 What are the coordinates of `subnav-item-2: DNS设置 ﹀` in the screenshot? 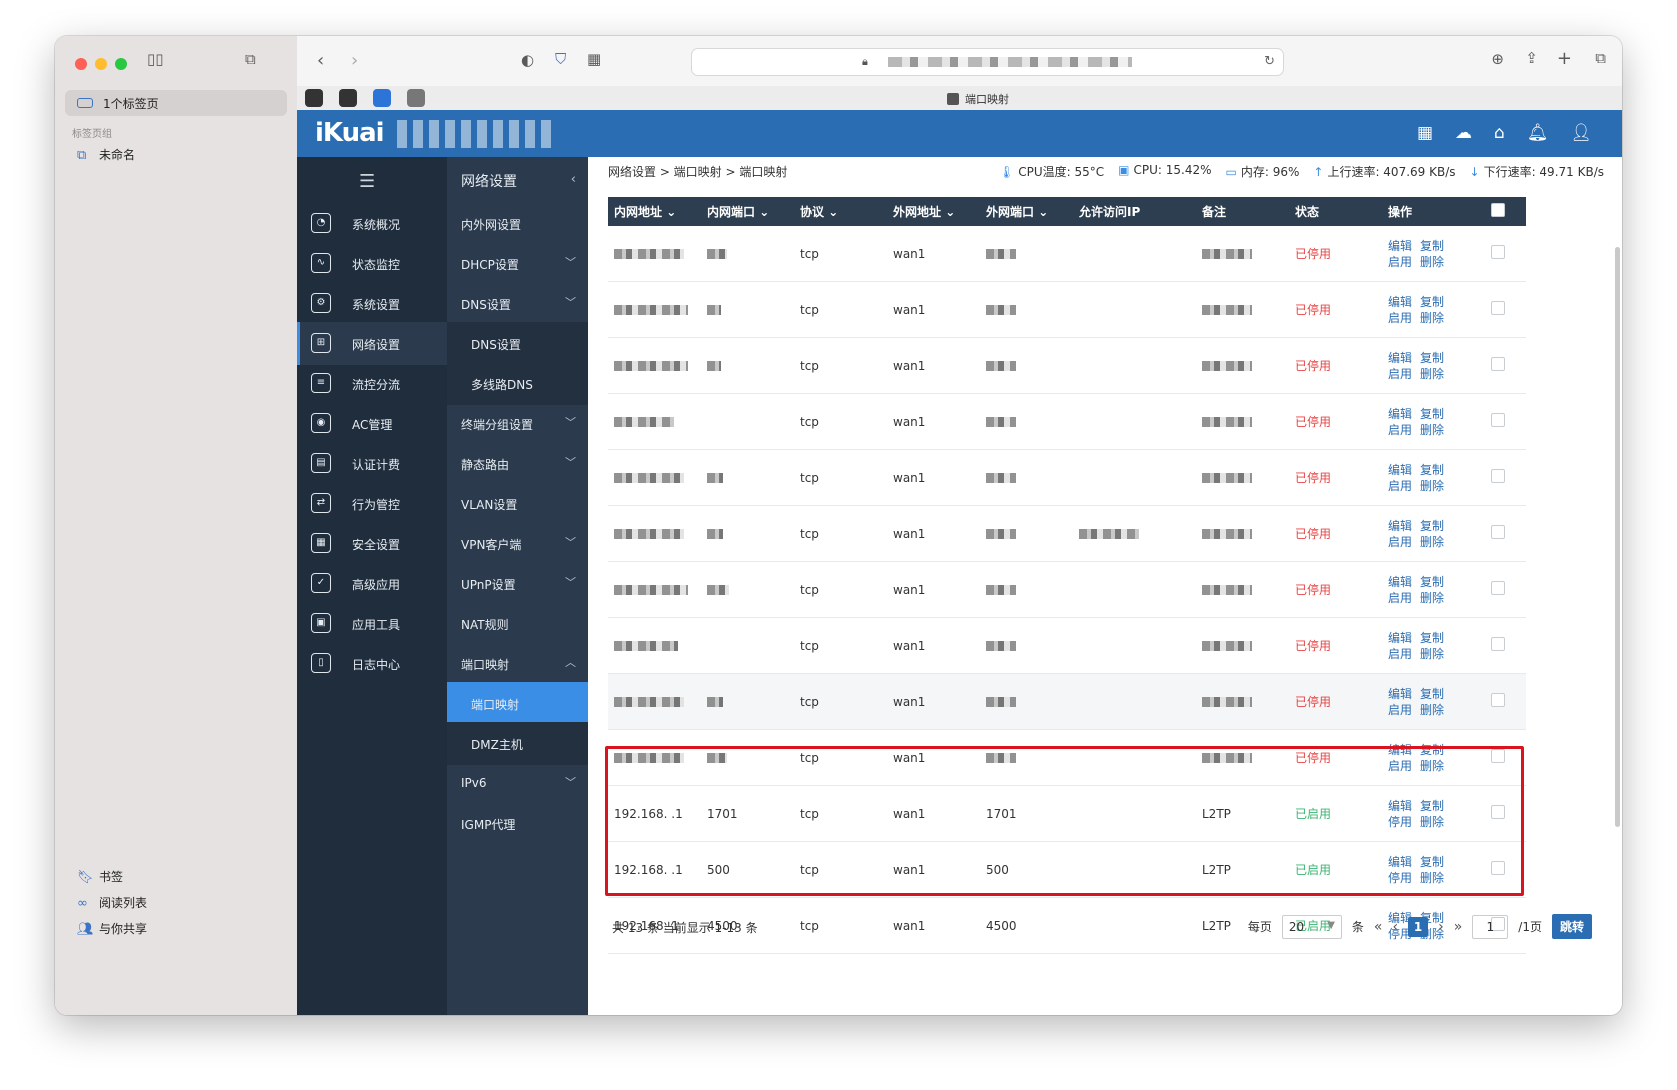 It's located at (517, 303).